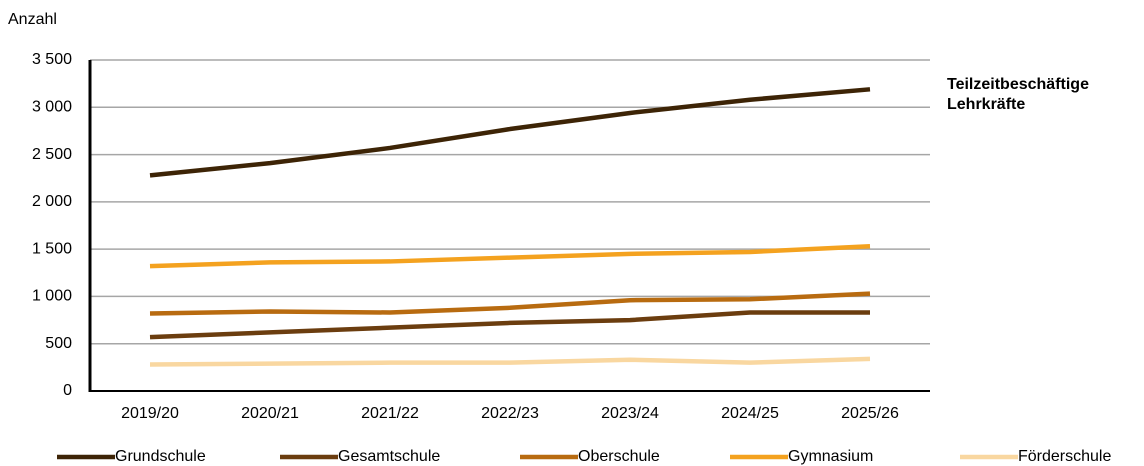 Image resolution: width=1144 pixels, height=466 pixels. I want to click on annotation: Teilzeitbeschäftige, so click(1018, 84).